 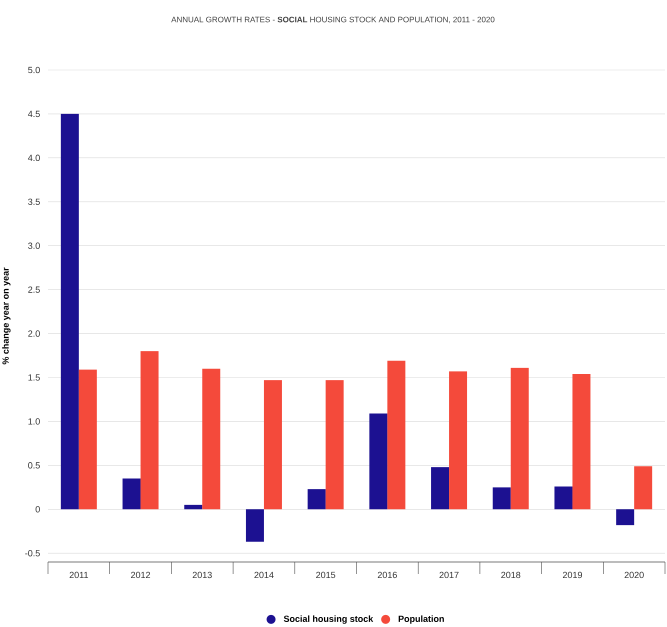 What do you see at coordinates (387, 575) in the screenshot?
I see `x-tick-label: 2016` at bounding box center [387, 575].